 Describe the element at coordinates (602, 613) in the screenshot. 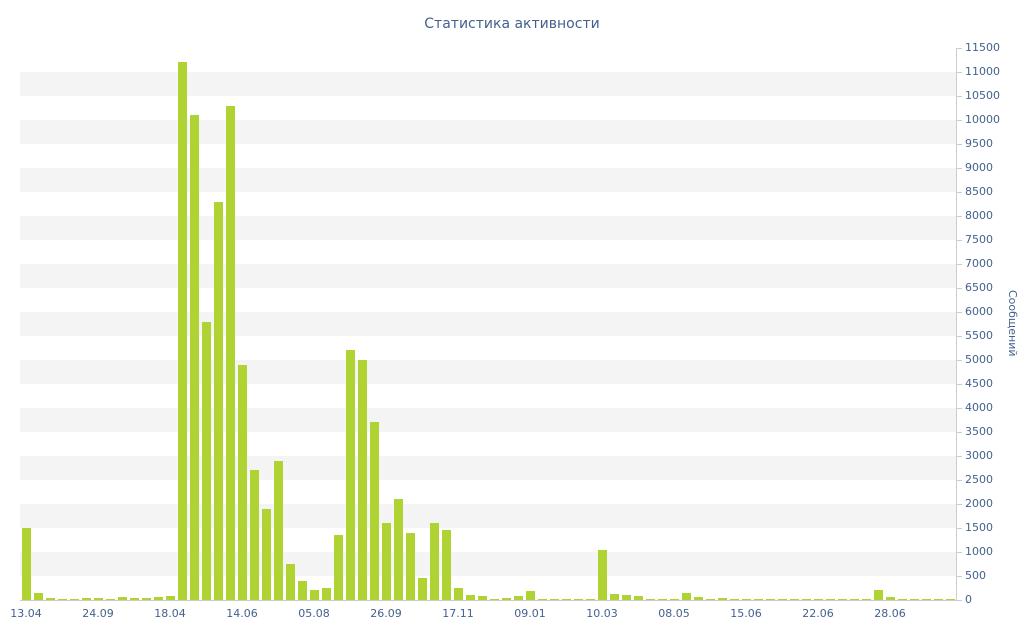

I see `x-tick-label: 10.03` at that location.